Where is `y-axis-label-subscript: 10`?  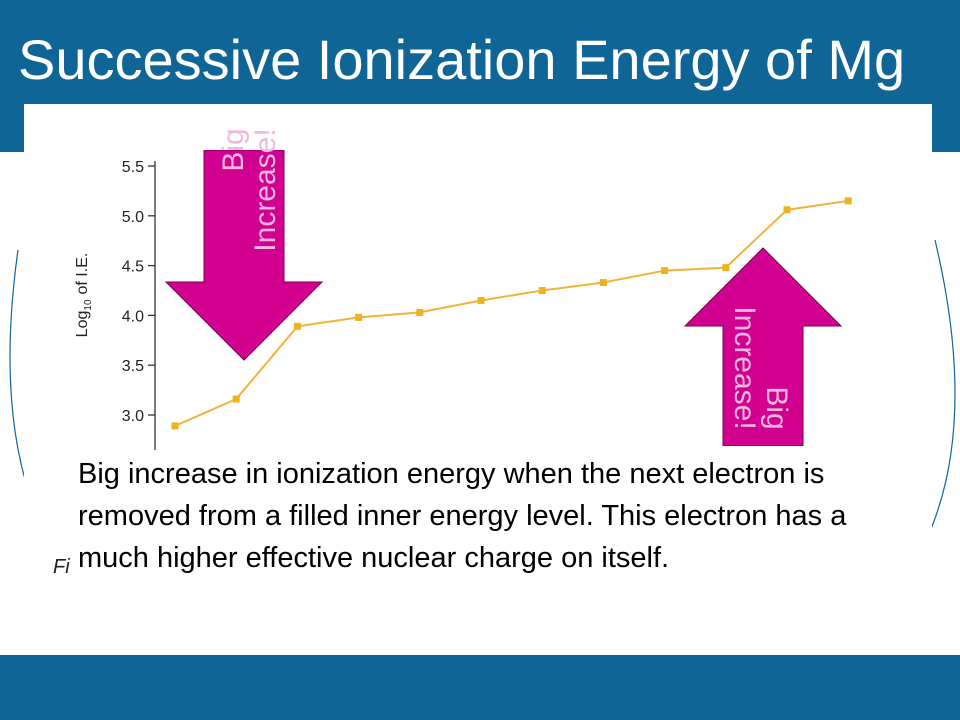
y-axis-label-subscript: 10 is located at coordinates (88, 305).